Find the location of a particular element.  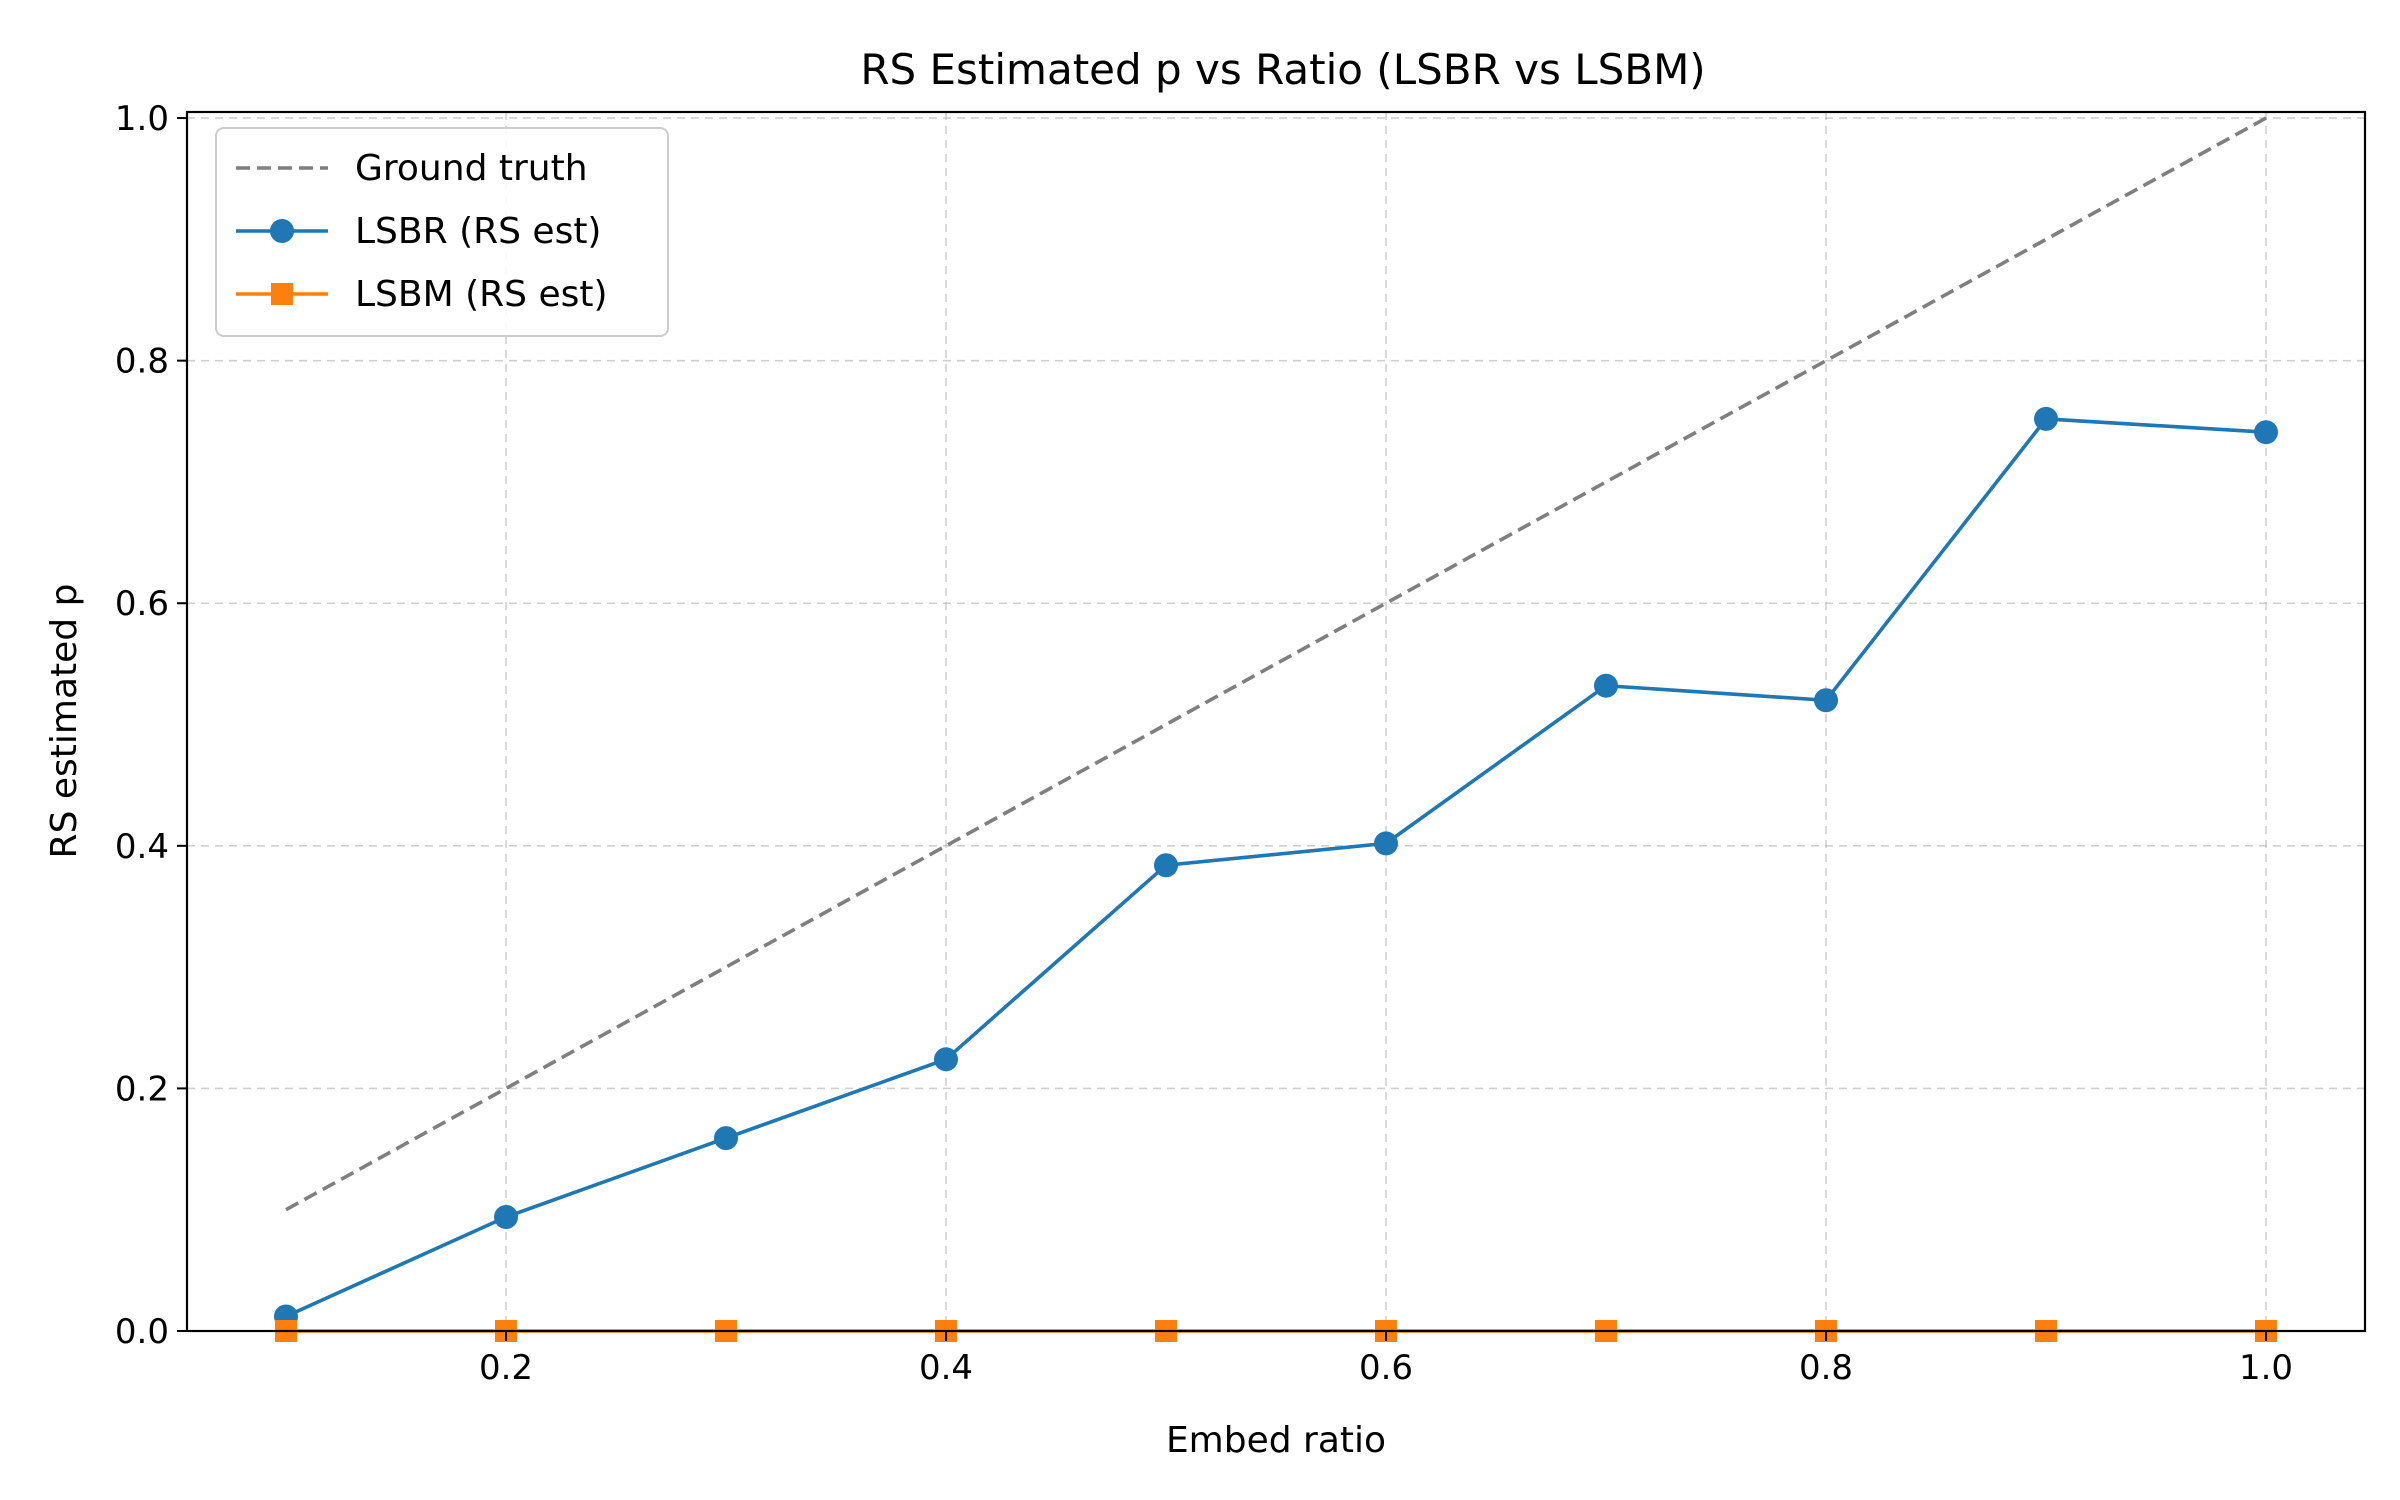

legend-label-lsbr-rs-est: LSBR (RS est) is located at coordinates (478, 231).